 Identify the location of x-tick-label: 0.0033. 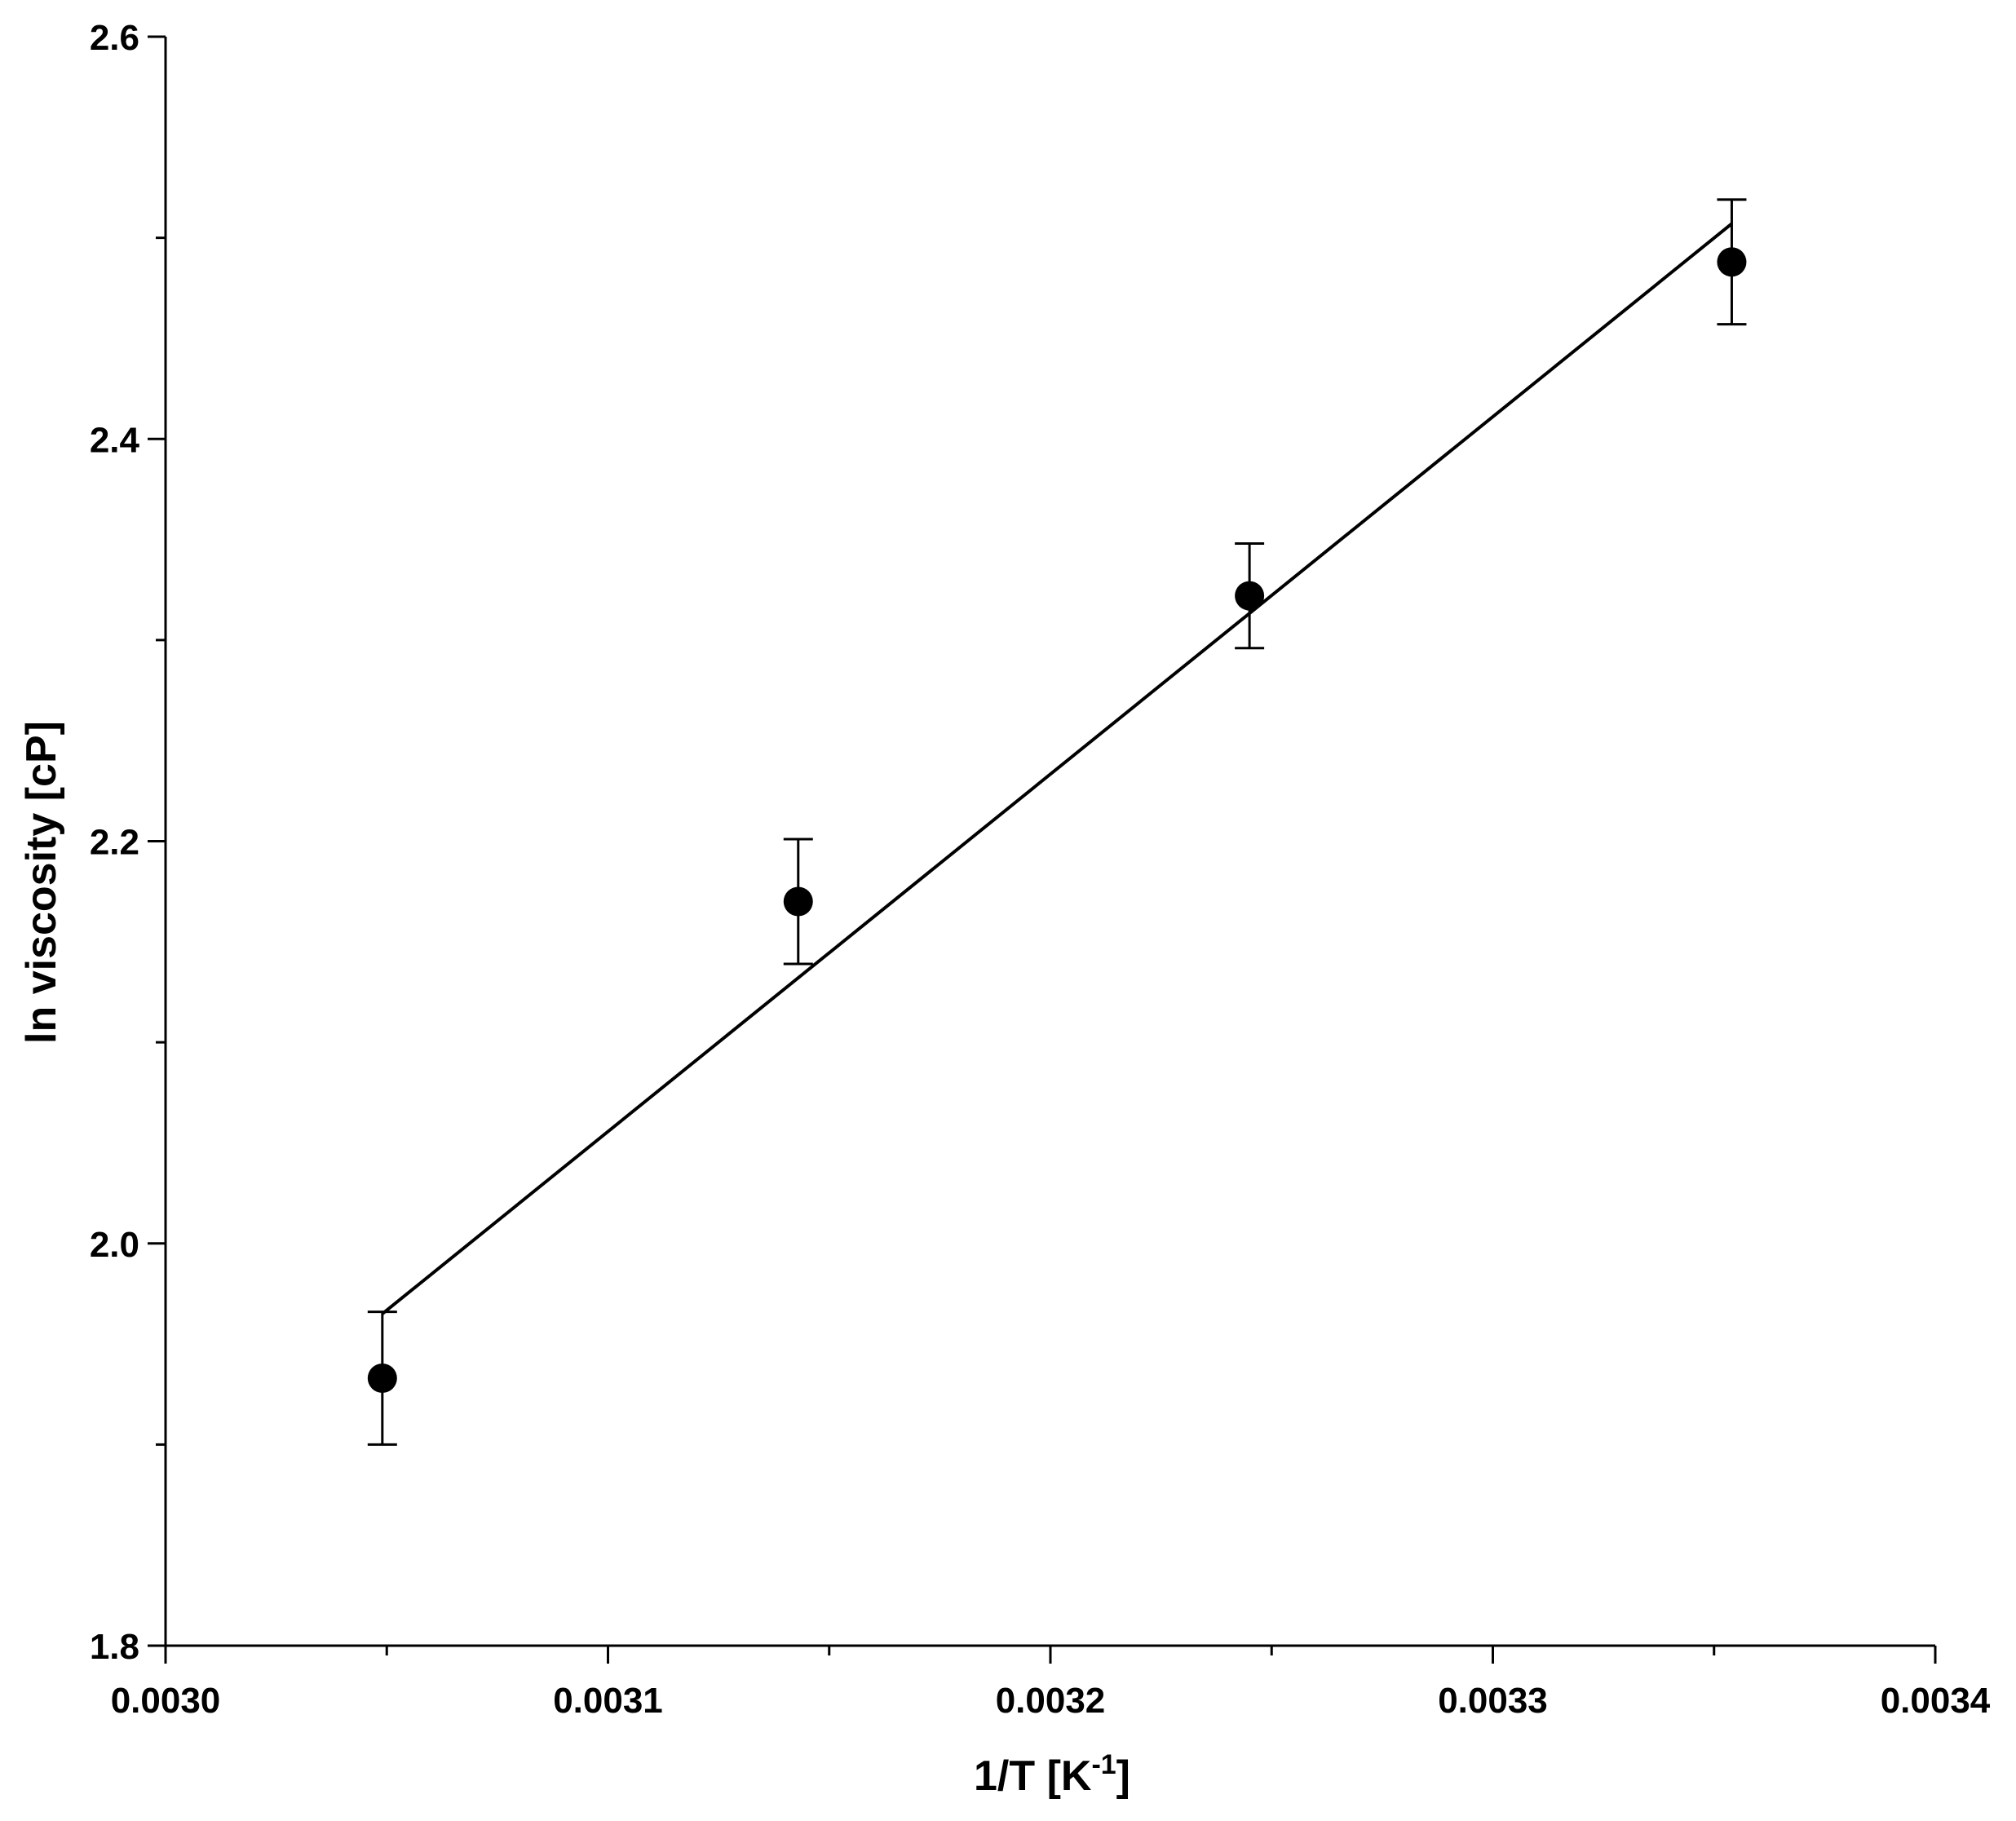
(1493, 1701).